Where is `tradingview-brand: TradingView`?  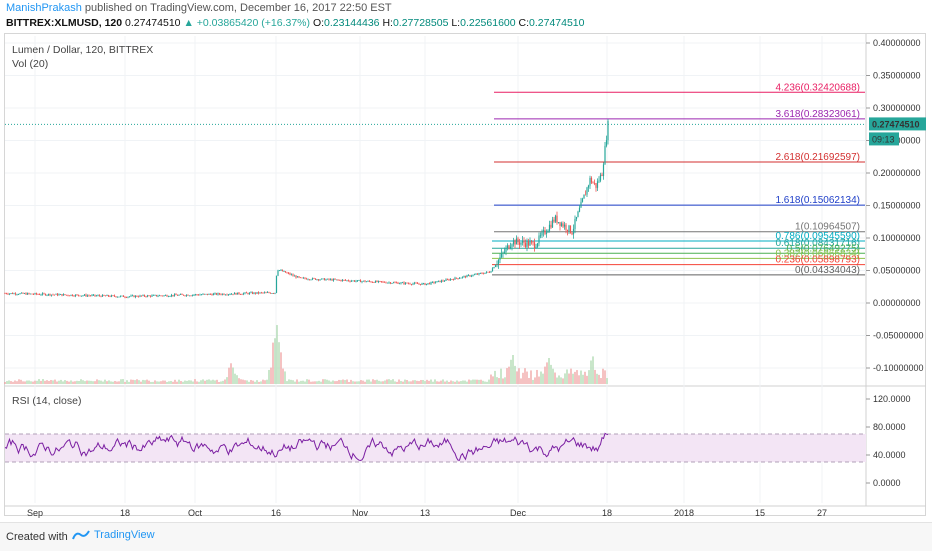
tradingview-brand: TradingView is located at coordinates (124, 535).